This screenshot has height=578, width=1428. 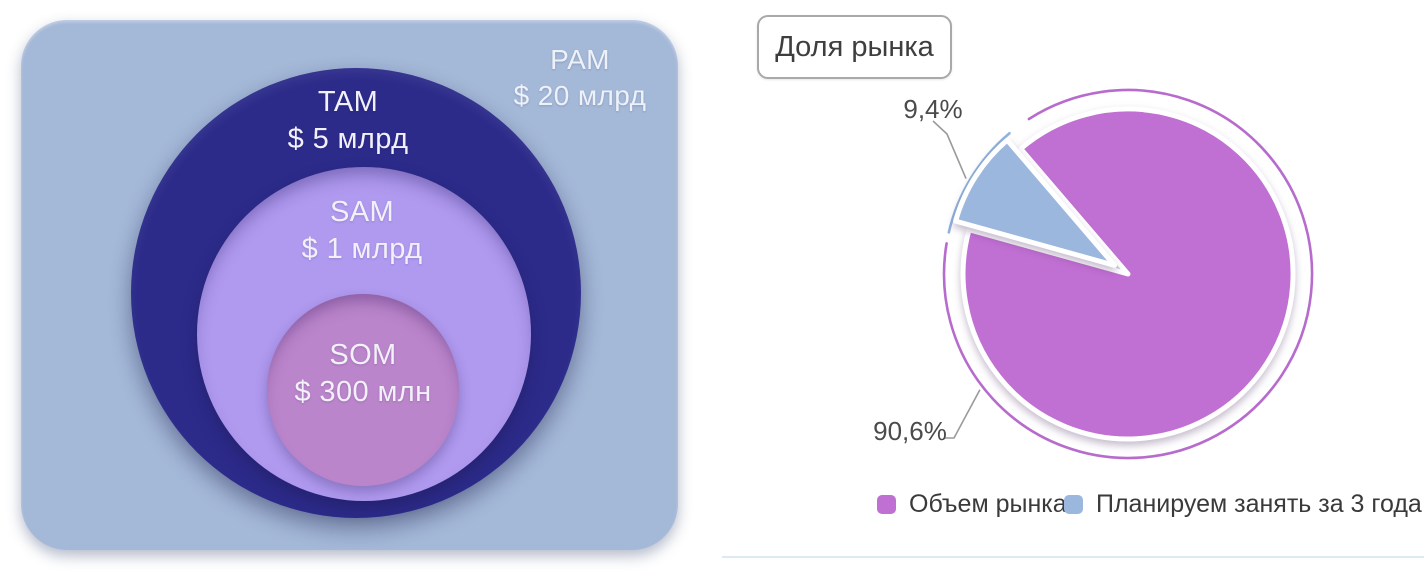 I want to click on legend-item-market-volume: Объем рынка, so click(x=972, y=503).